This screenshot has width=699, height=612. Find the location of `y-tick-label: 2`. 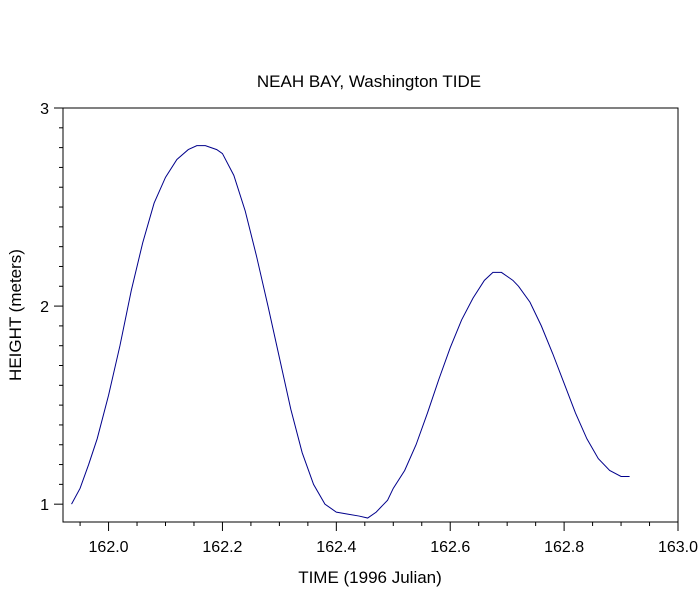

y-tick-label: 2 is located at coordinates (44, 307).